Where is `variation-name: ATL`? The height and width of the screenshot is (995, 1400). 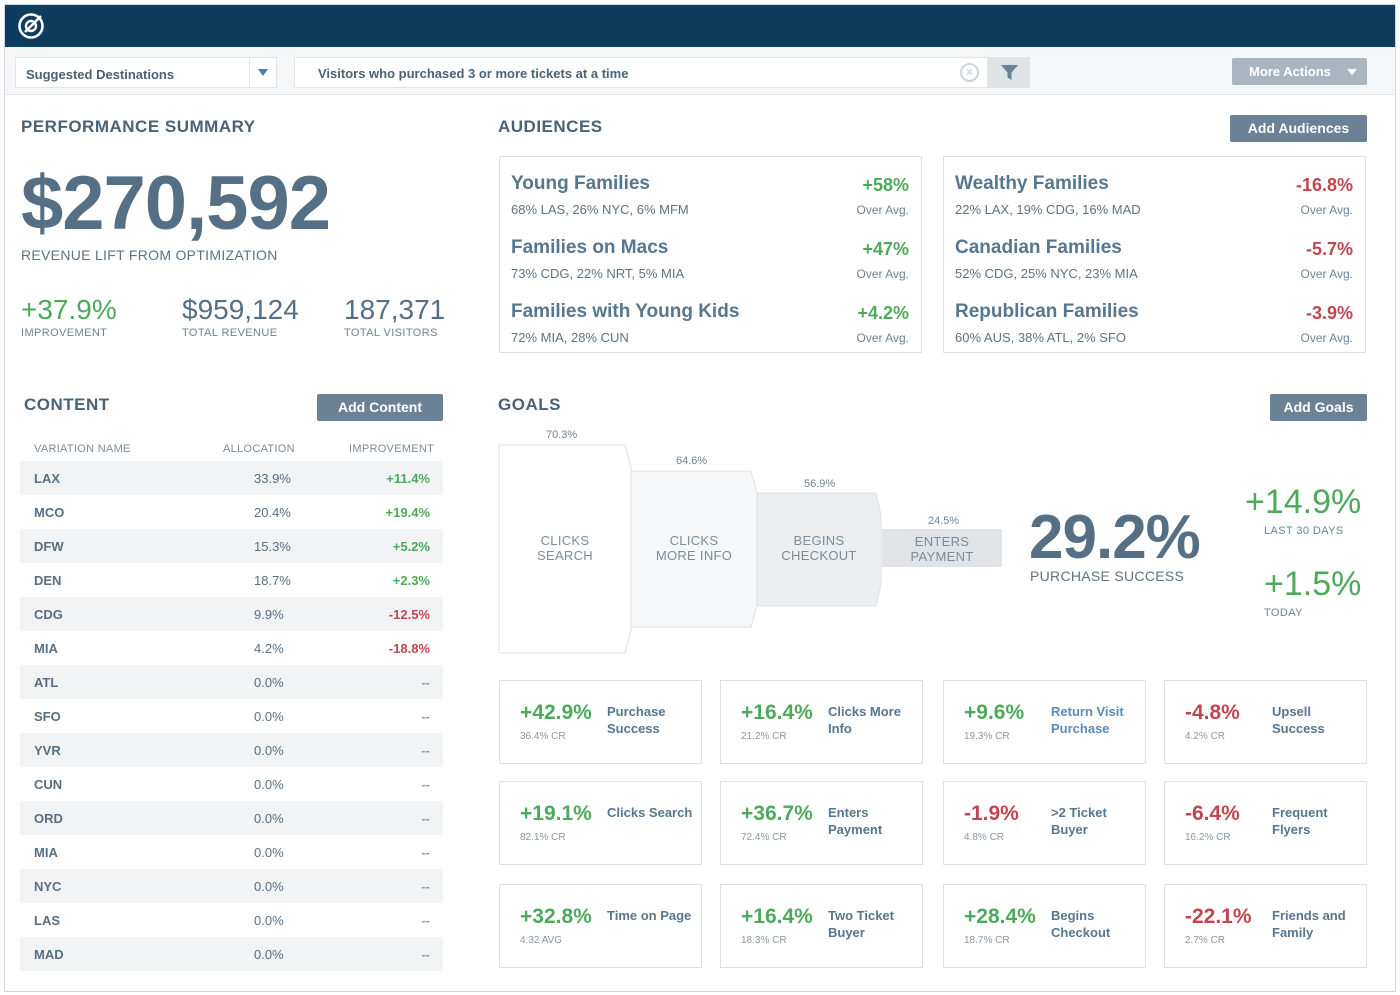
variation-name: ATL is located at coordinates (46, 682).